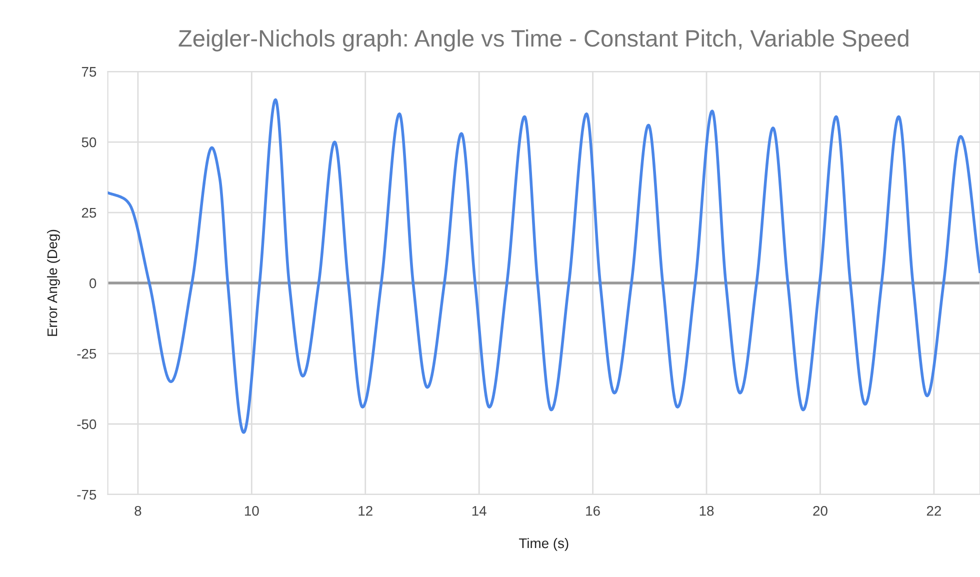 The height and width of the screenshot is (577, 980). What do you see at coordinates (93, 283) in the screenshot?
I see `y-tick-label: 0` at bounding box center [93, 283].